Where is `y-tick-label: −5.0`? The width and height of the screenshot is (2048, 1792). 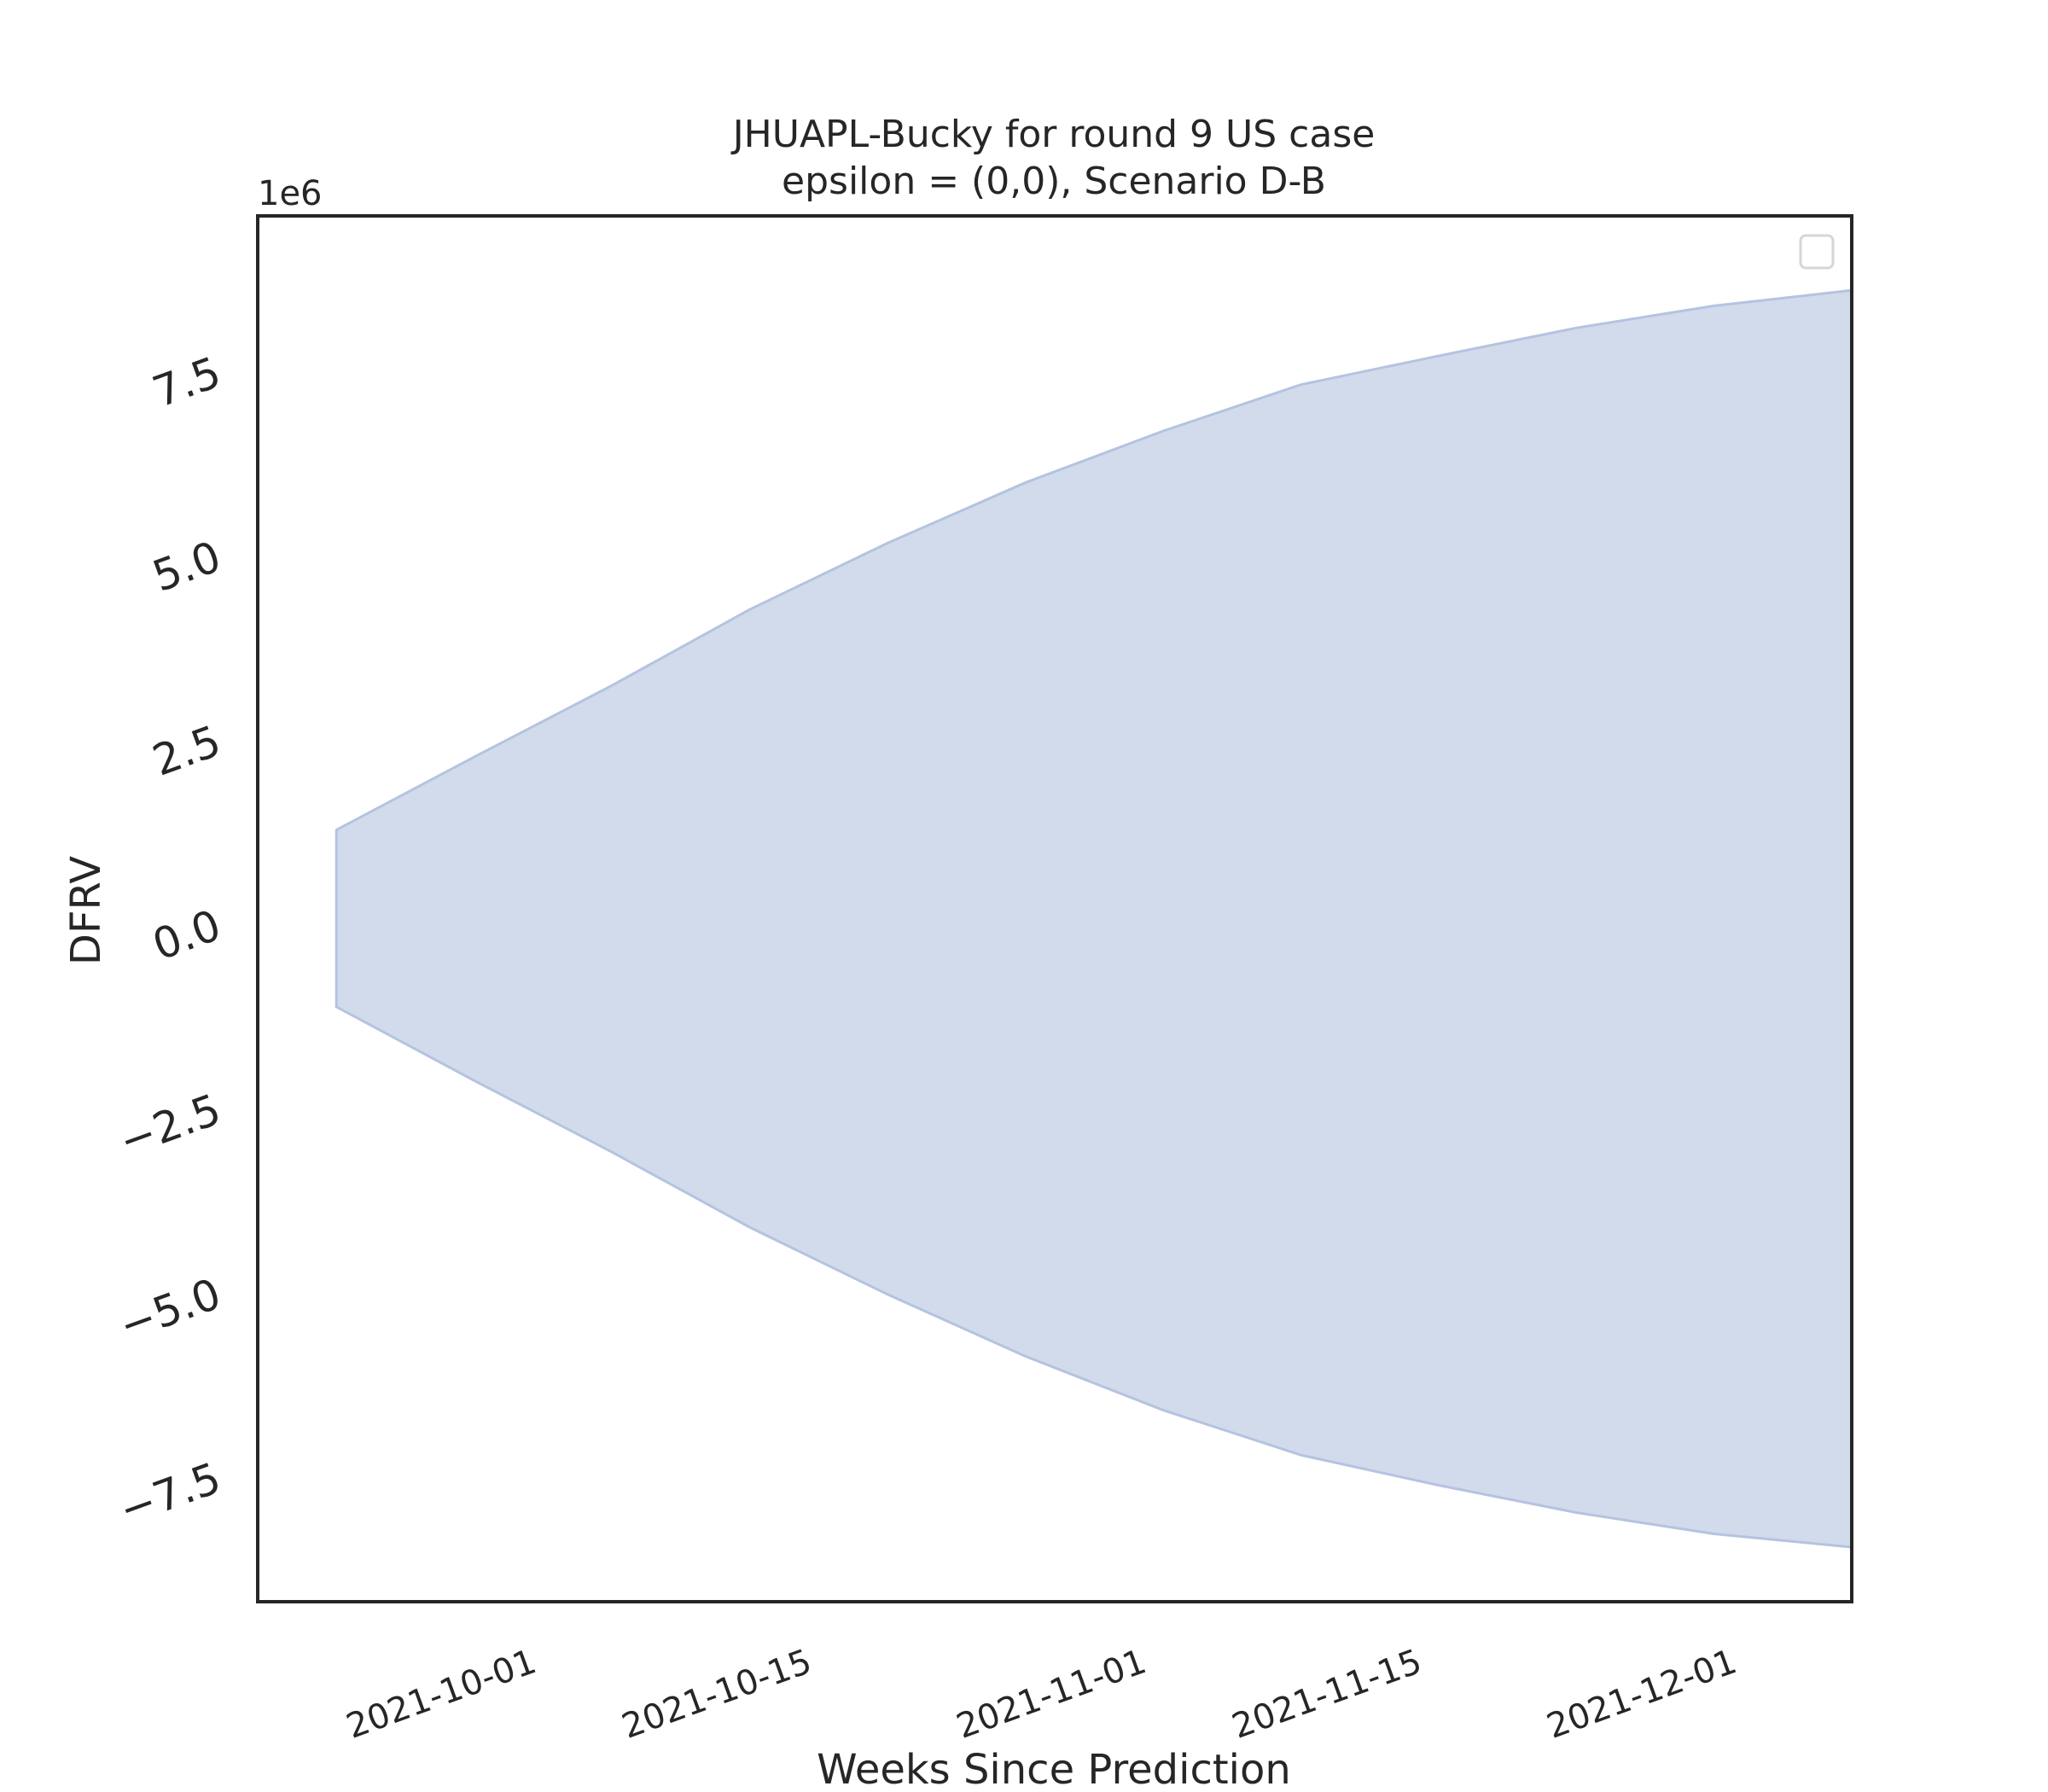
y-tick-label: −5.0 is located at coordinates (170, 1310).